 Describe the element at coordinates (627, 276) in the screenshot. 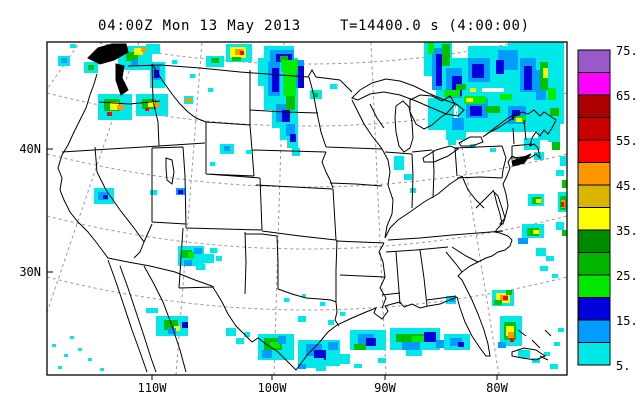

I see `colorbar-label: 25.` at that location.